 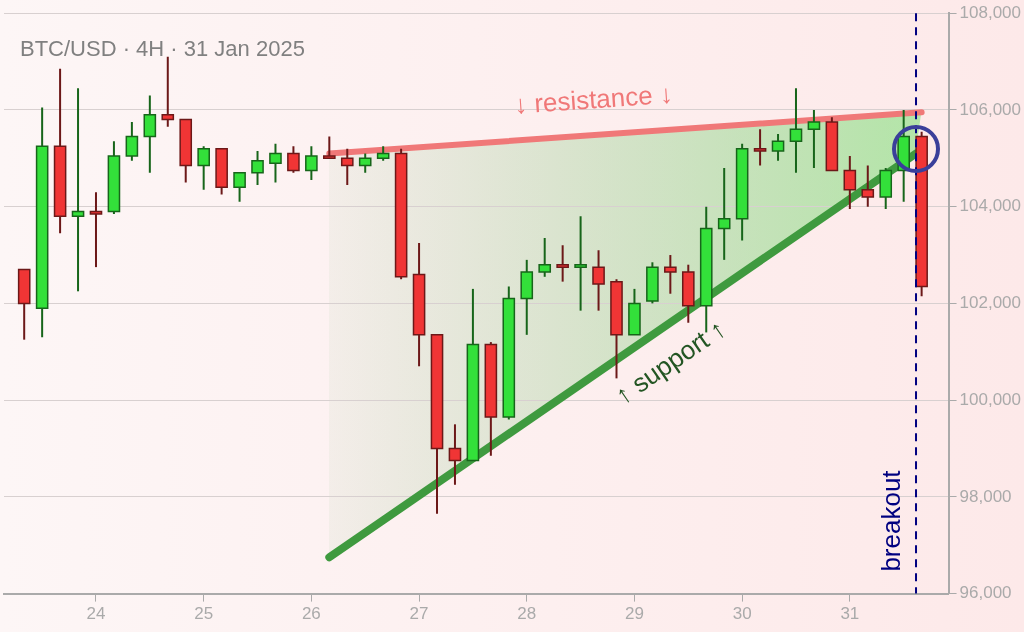 What do you see at coordinates (742, 614) in the screenshot?
I see `x-tick-label: 30` at bounding box center [742, 614].